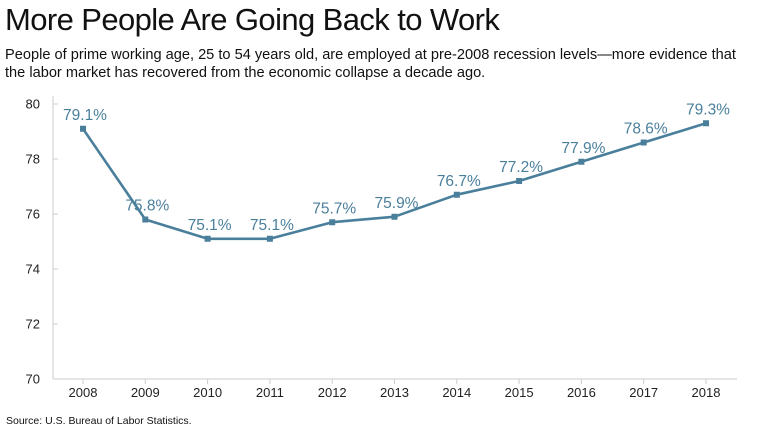 This screenshot has height=431, width=767. I want to click on data-label: 75.7%, so click(334, 208).